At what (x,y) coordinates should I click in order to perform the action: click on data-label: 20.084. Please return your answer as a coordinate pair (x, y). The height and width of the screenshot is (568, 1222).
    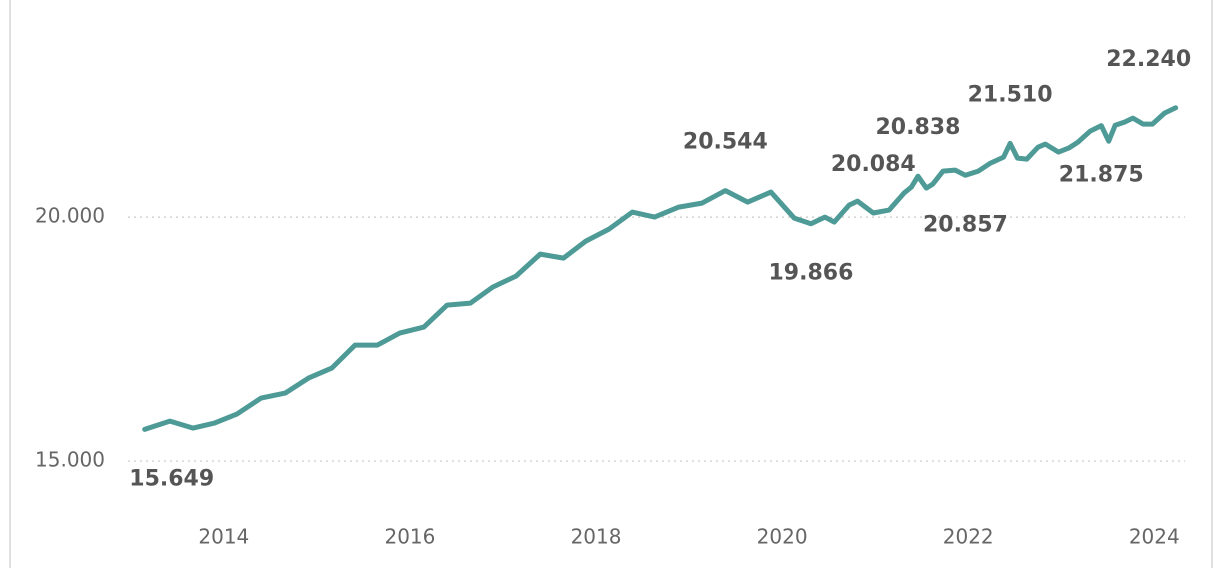
    Looking at the image, I should click on (873, 164).